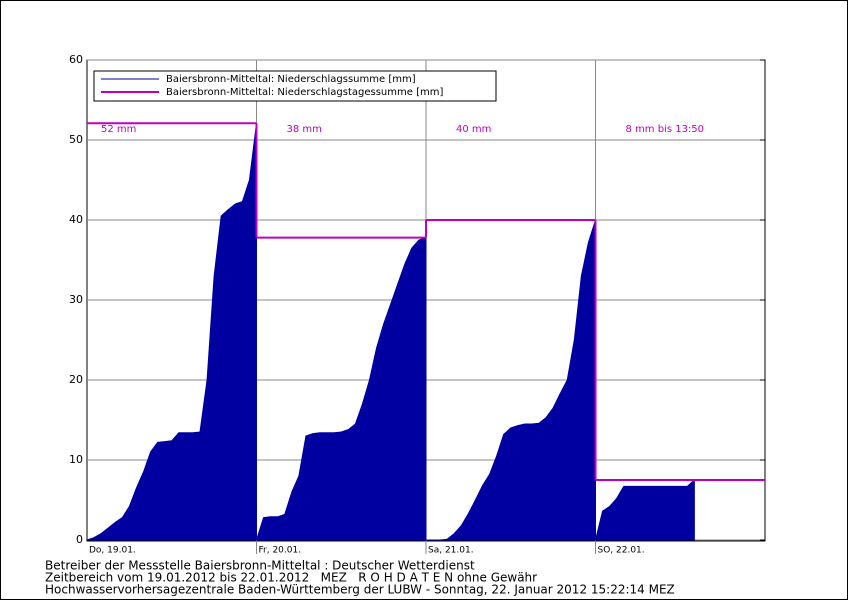  Describe the element at coordinates (621, 551) in the screenshot. I see `x-tick-label: SO, 22.01.` at that location.